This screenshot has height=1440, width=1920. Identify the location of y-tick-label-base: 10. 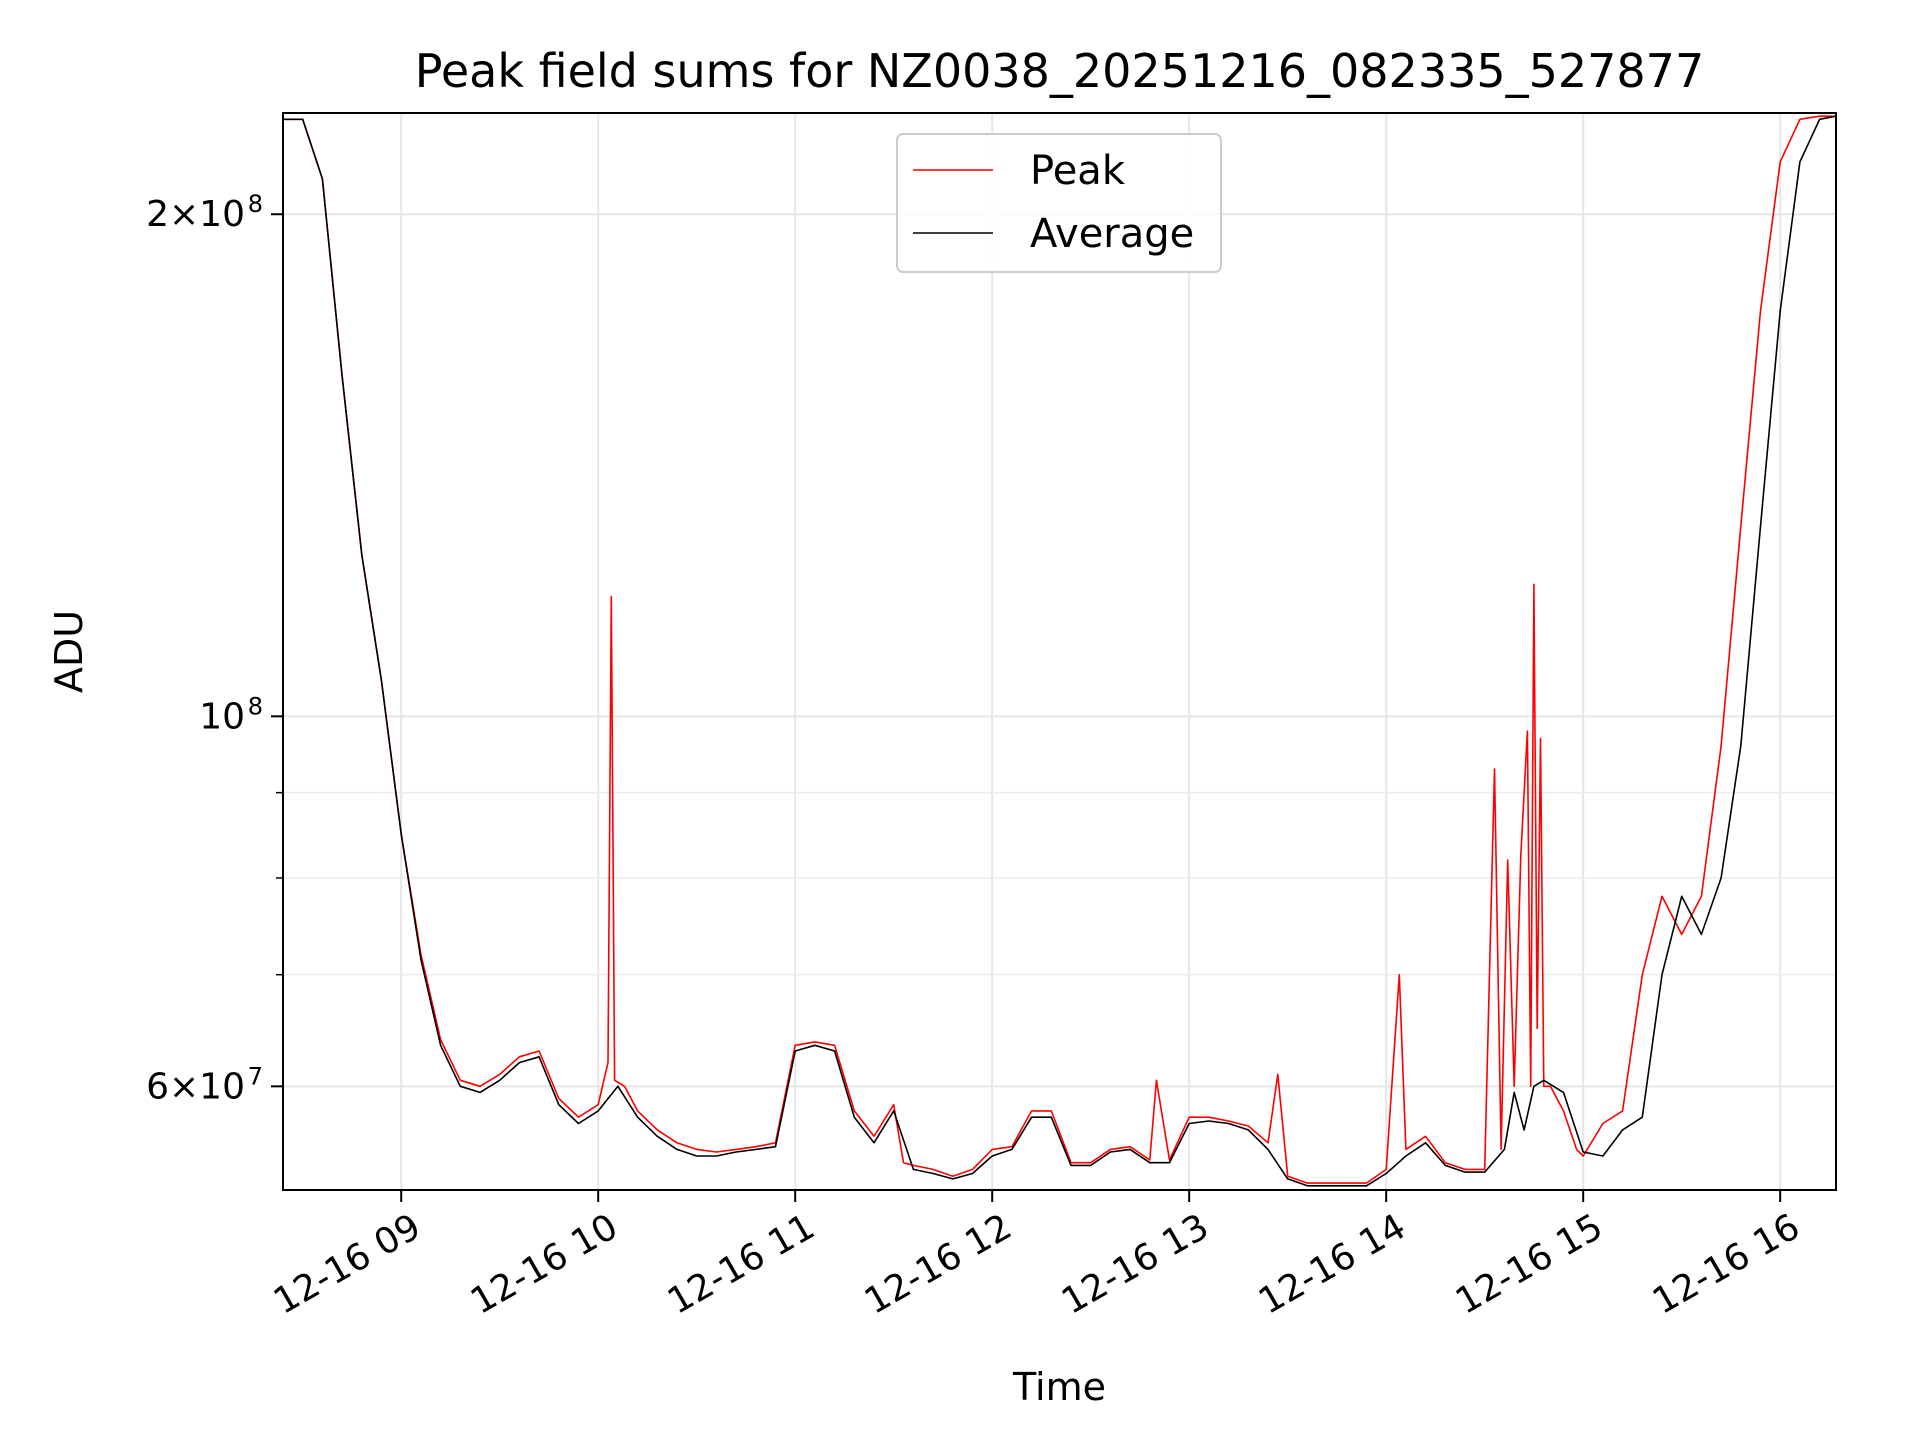
(222, 716).